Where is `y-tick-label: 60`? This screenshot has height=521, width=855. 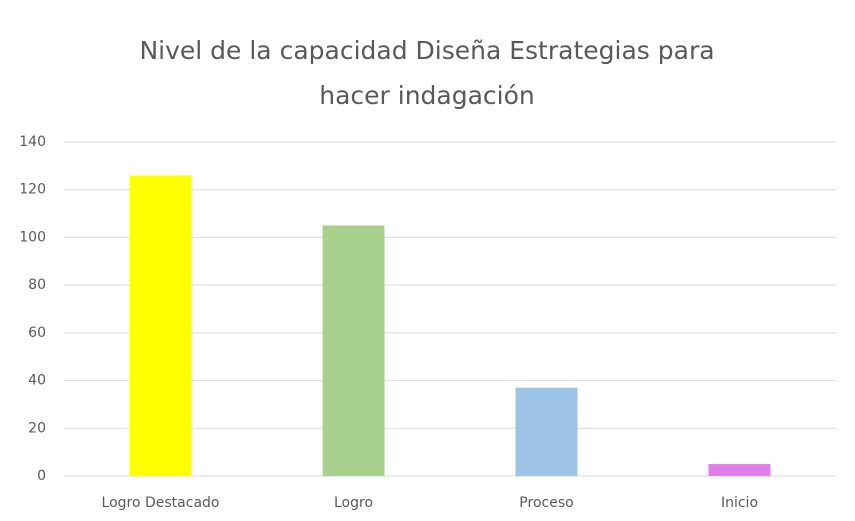
y-tick-label: 60 is located at coordinates (37, 333).